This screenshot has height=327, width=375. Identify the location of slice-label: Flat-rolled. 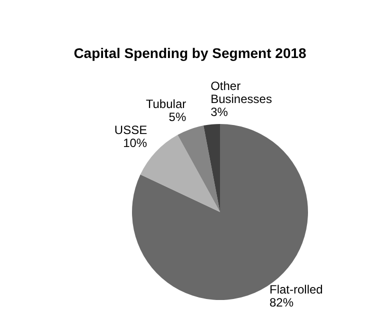
(296, 289).